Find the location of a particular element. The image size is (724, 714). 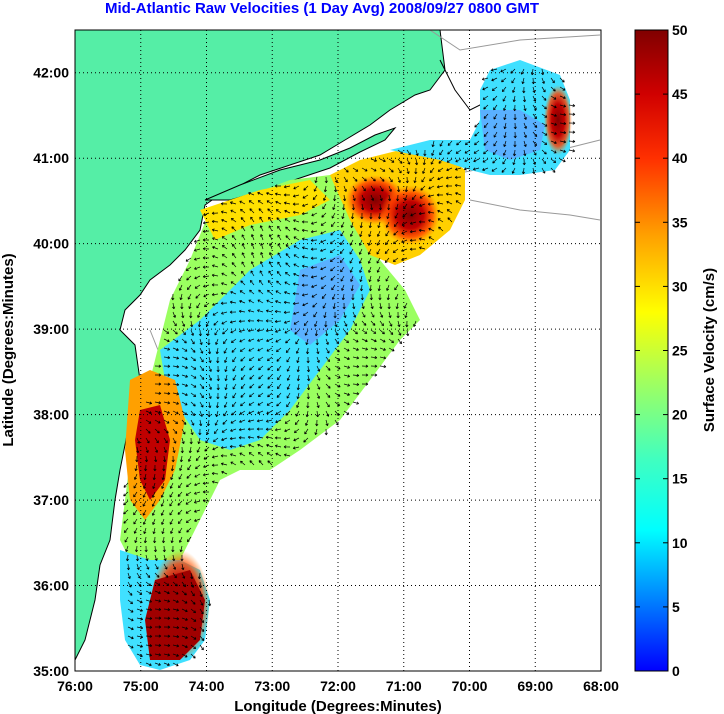

colorbar-gradient is located at coordinates (651, 350).